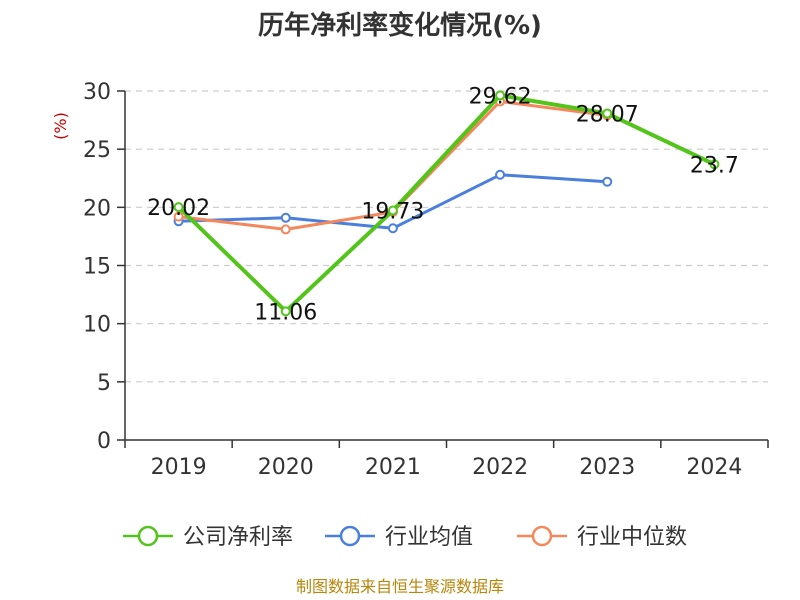  What do you see at coordinates (97, 92) in the screenshot?
I see `y-tick-label: 30` at bounding box center [97, 92].